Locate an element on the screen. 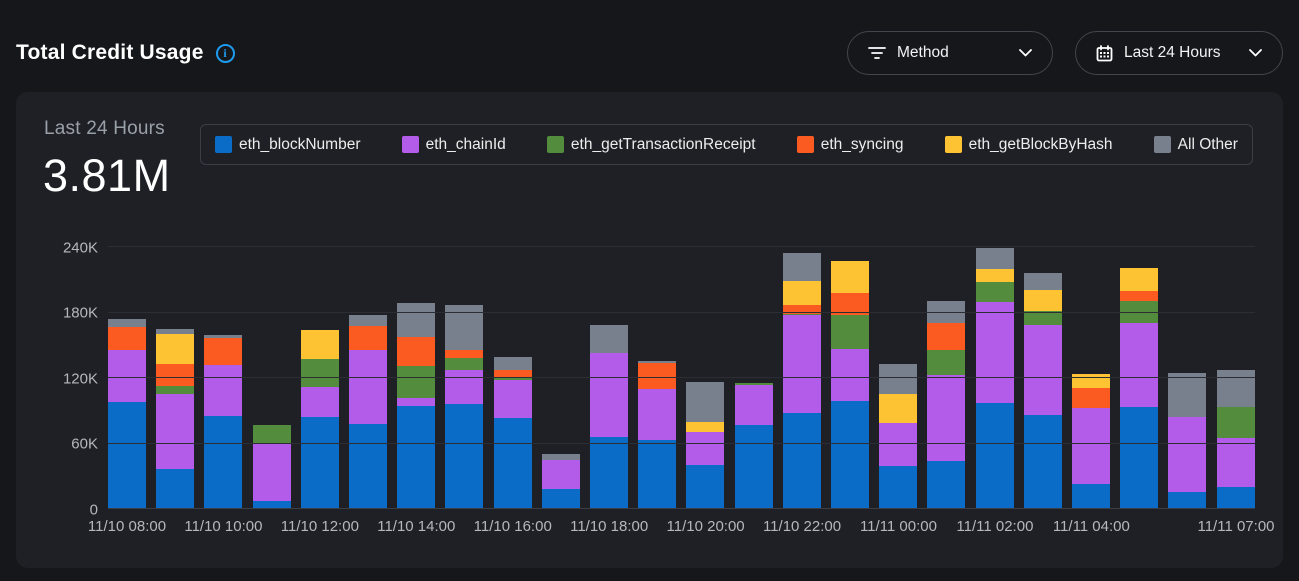 The height and width of the screenshot is (581, 1299). legend-item: eth_blockNumber is located at coordinates (287, 145).